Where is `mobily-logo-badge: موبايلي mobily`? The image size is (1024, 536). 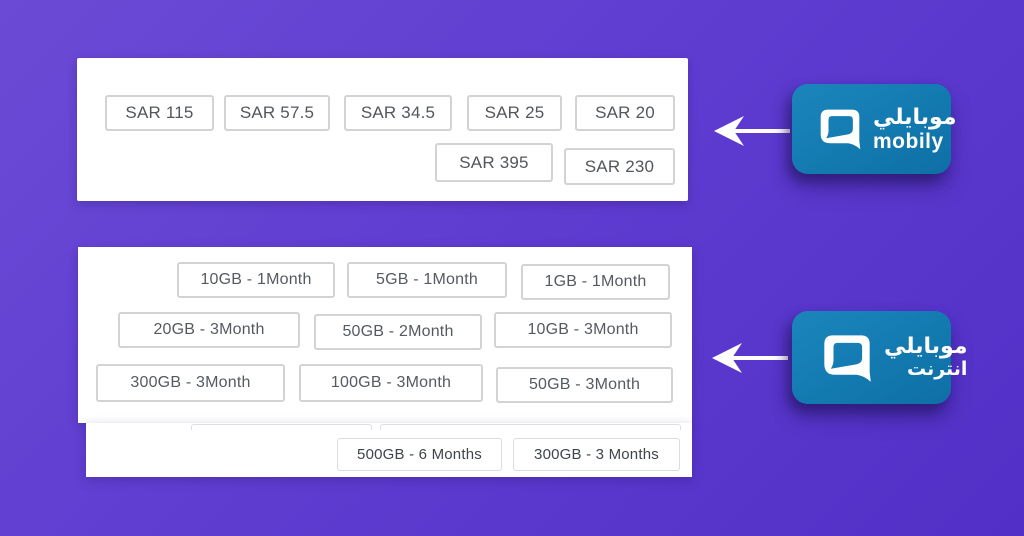 mobily-logo-badge: موبايلي mobily is located at coordinates (874, 129).